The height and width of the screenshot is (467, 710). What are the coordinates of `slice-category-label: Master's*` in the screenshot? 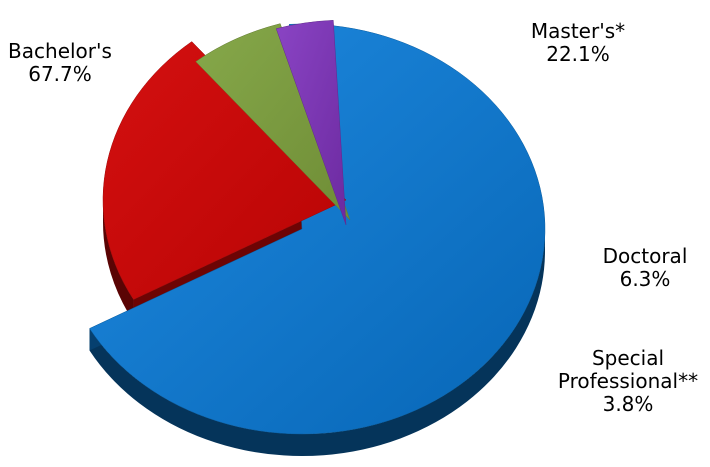 It's located at (578, 31).